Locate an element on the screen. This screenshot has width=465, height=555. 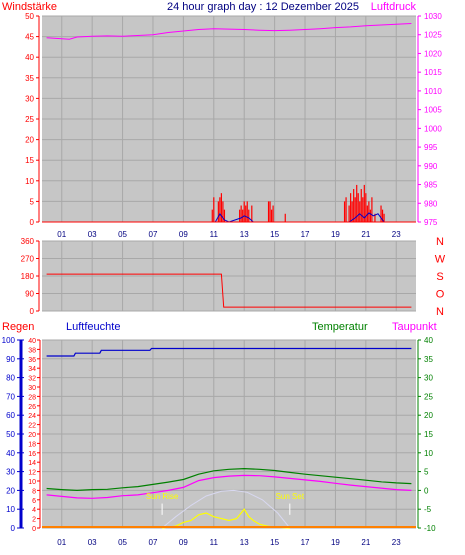
wind-tick-label: 20 is located at coordinates (29, 140).